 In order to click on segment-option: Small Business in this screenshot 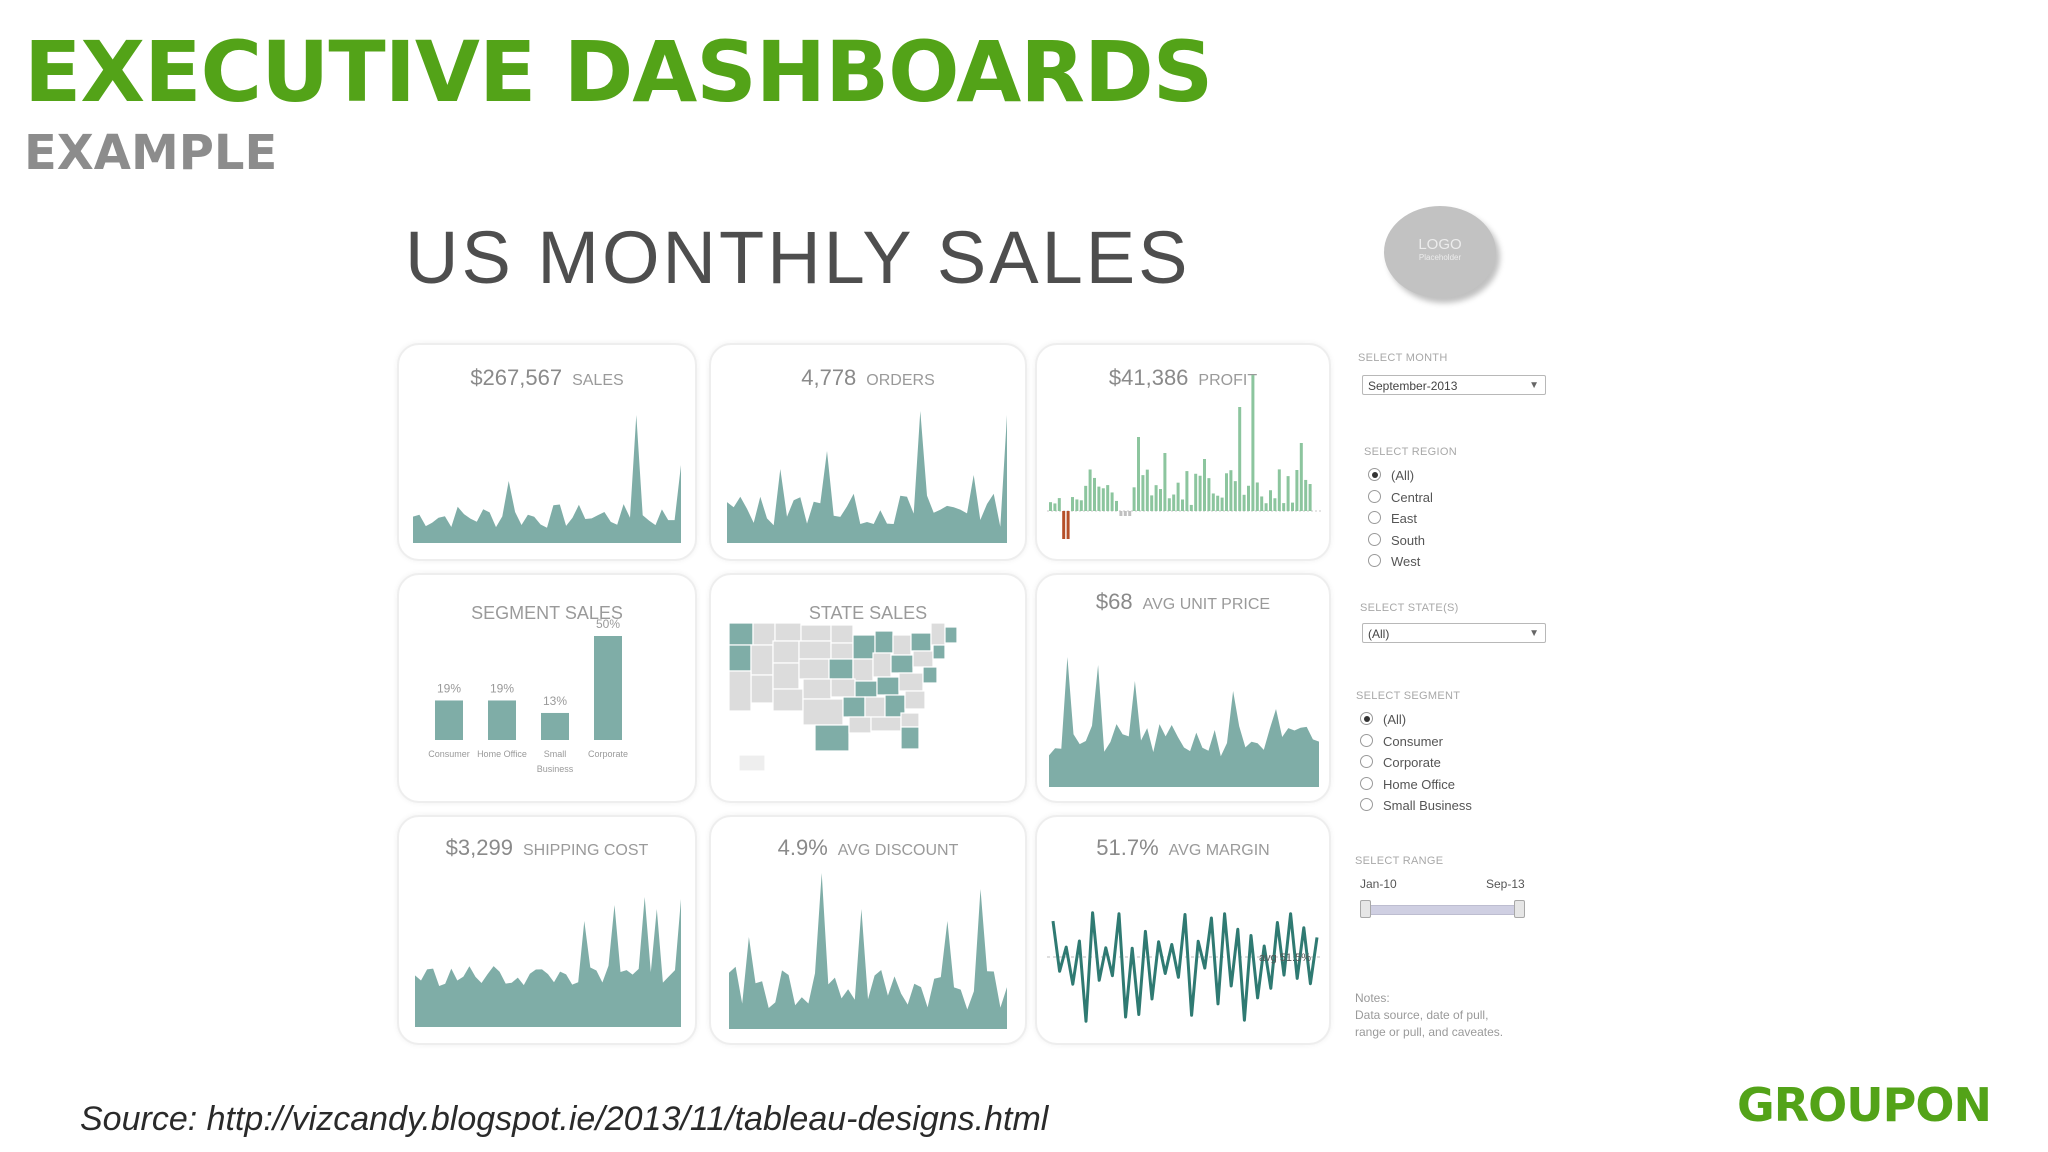, I will do `click(1416, 808)`.